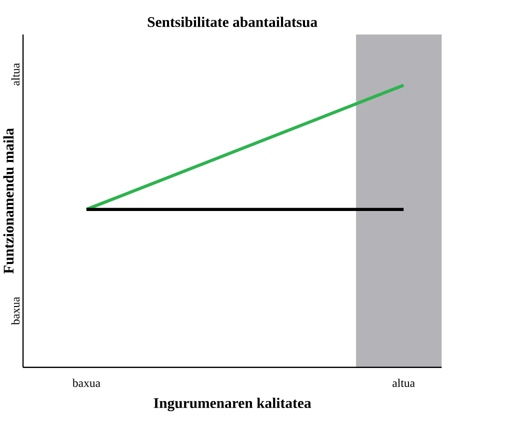 This screenshot has width=511, height=446. Describe the element at coordinates (233, 21) in the screenshot. I see `chart-title: Sentsibilitate abantailatsua` at that location.